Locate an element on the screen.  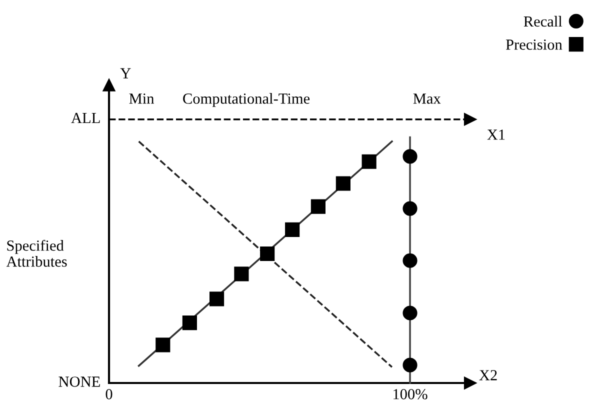
legend-label: Precision is located at coordinates (534, 45).